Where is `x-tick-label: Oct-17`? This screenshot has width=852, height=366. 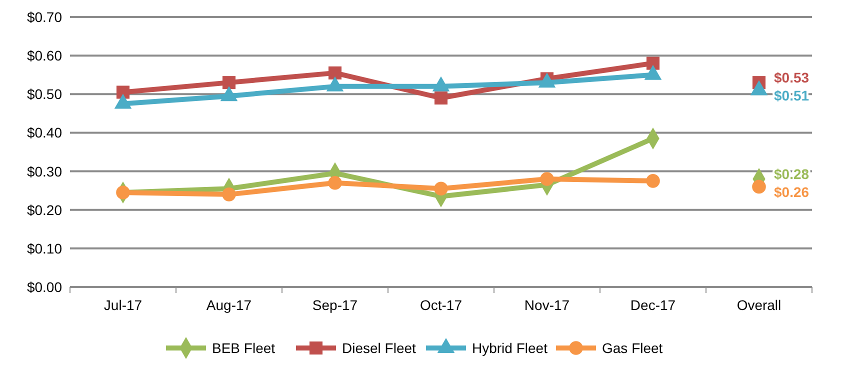 x-tick-label: Oct-17 is located at coordinates (441, 305).